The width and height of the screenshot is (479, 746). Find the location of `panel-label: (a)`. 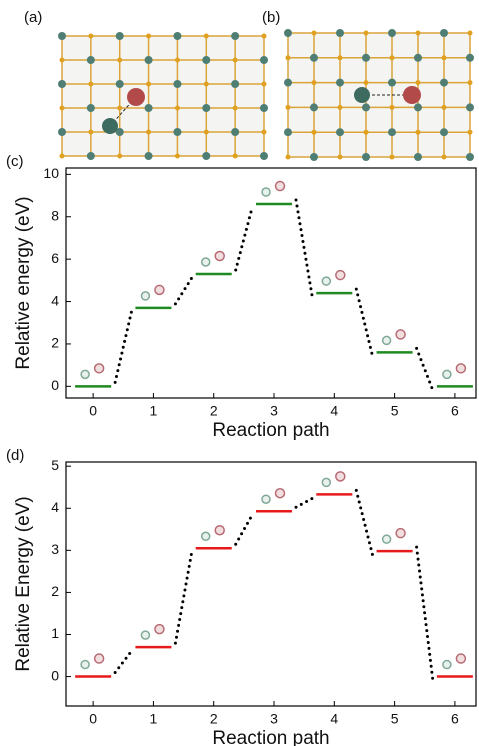

panel-label: (a) is located at coordinates (33, 17).